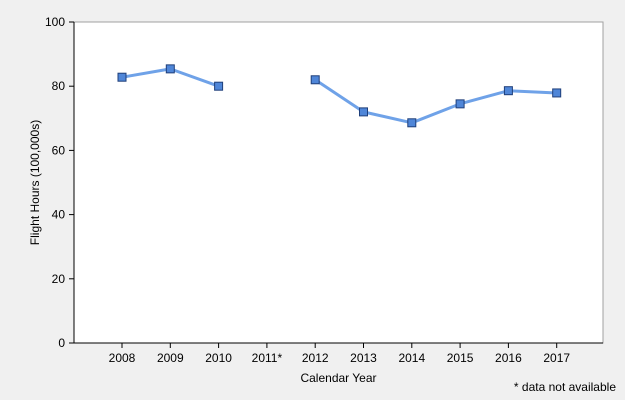  I want to click on x-tick-label: 2013, so click(363, 358).